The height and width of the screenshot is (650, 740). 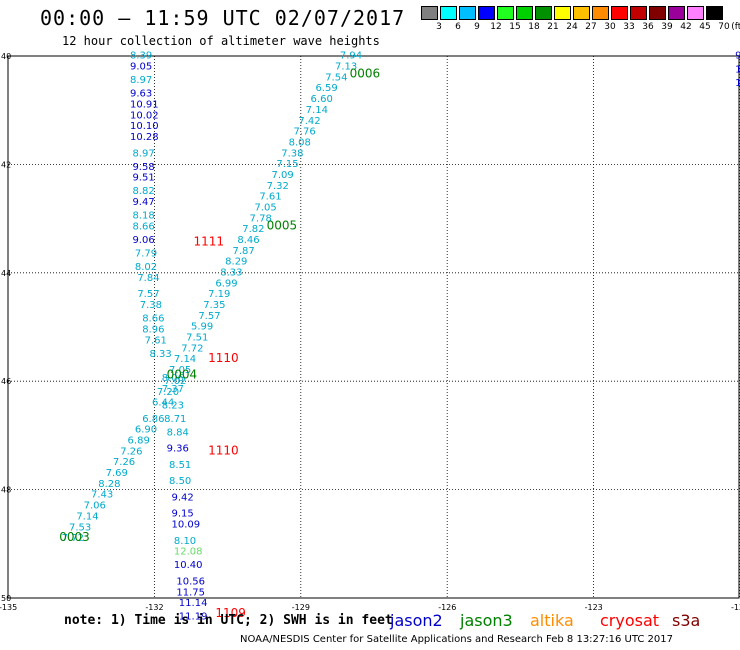 I want to click on wave-height-value: 7.78, so click(x=261, y=218).